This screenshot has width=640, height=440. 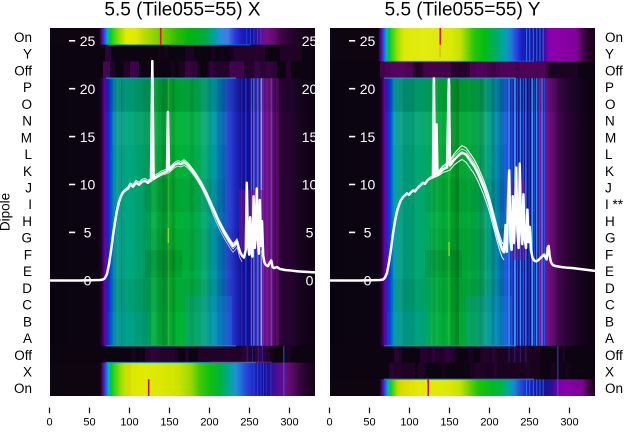 I want to click on svg-text: I, so click(x=30, y=204).